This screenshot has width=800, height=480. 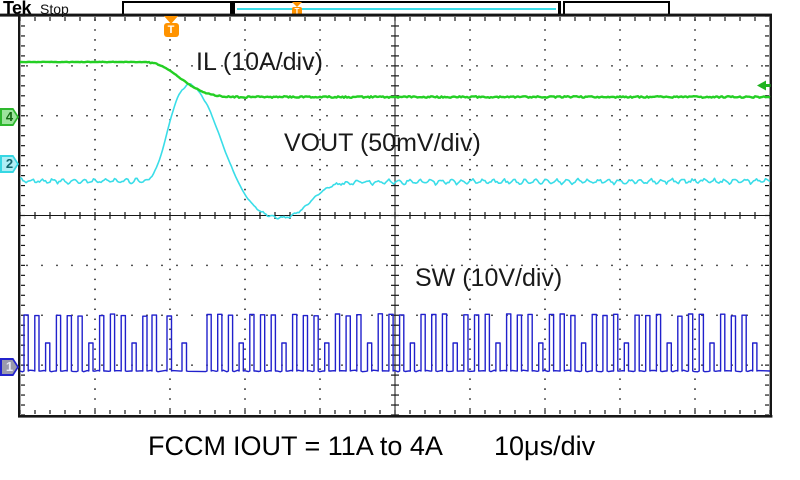 I want to click on channel-4-number: 4, so click(x=9, y=116).